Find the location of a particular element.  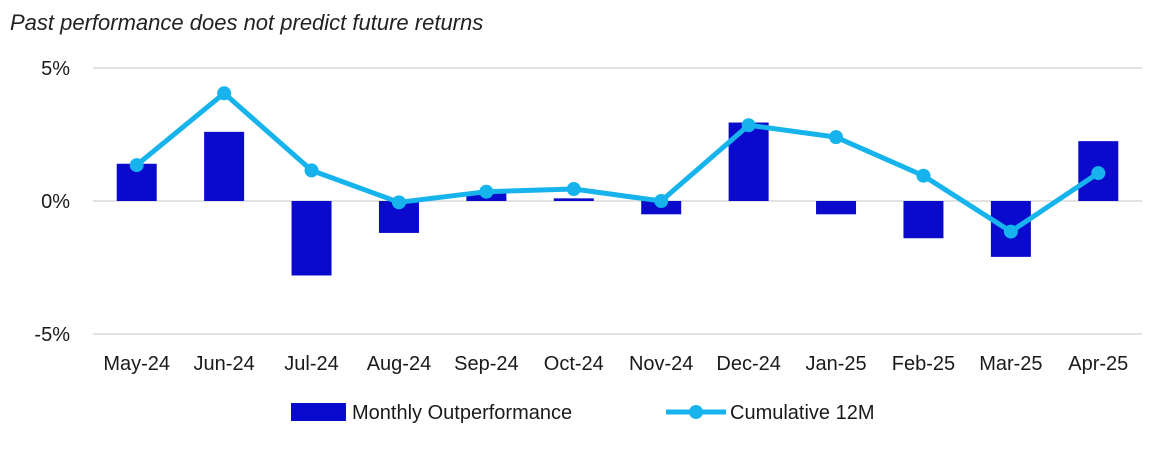

x-tick-label: Oct-24 is located at coordinates (574, 364).